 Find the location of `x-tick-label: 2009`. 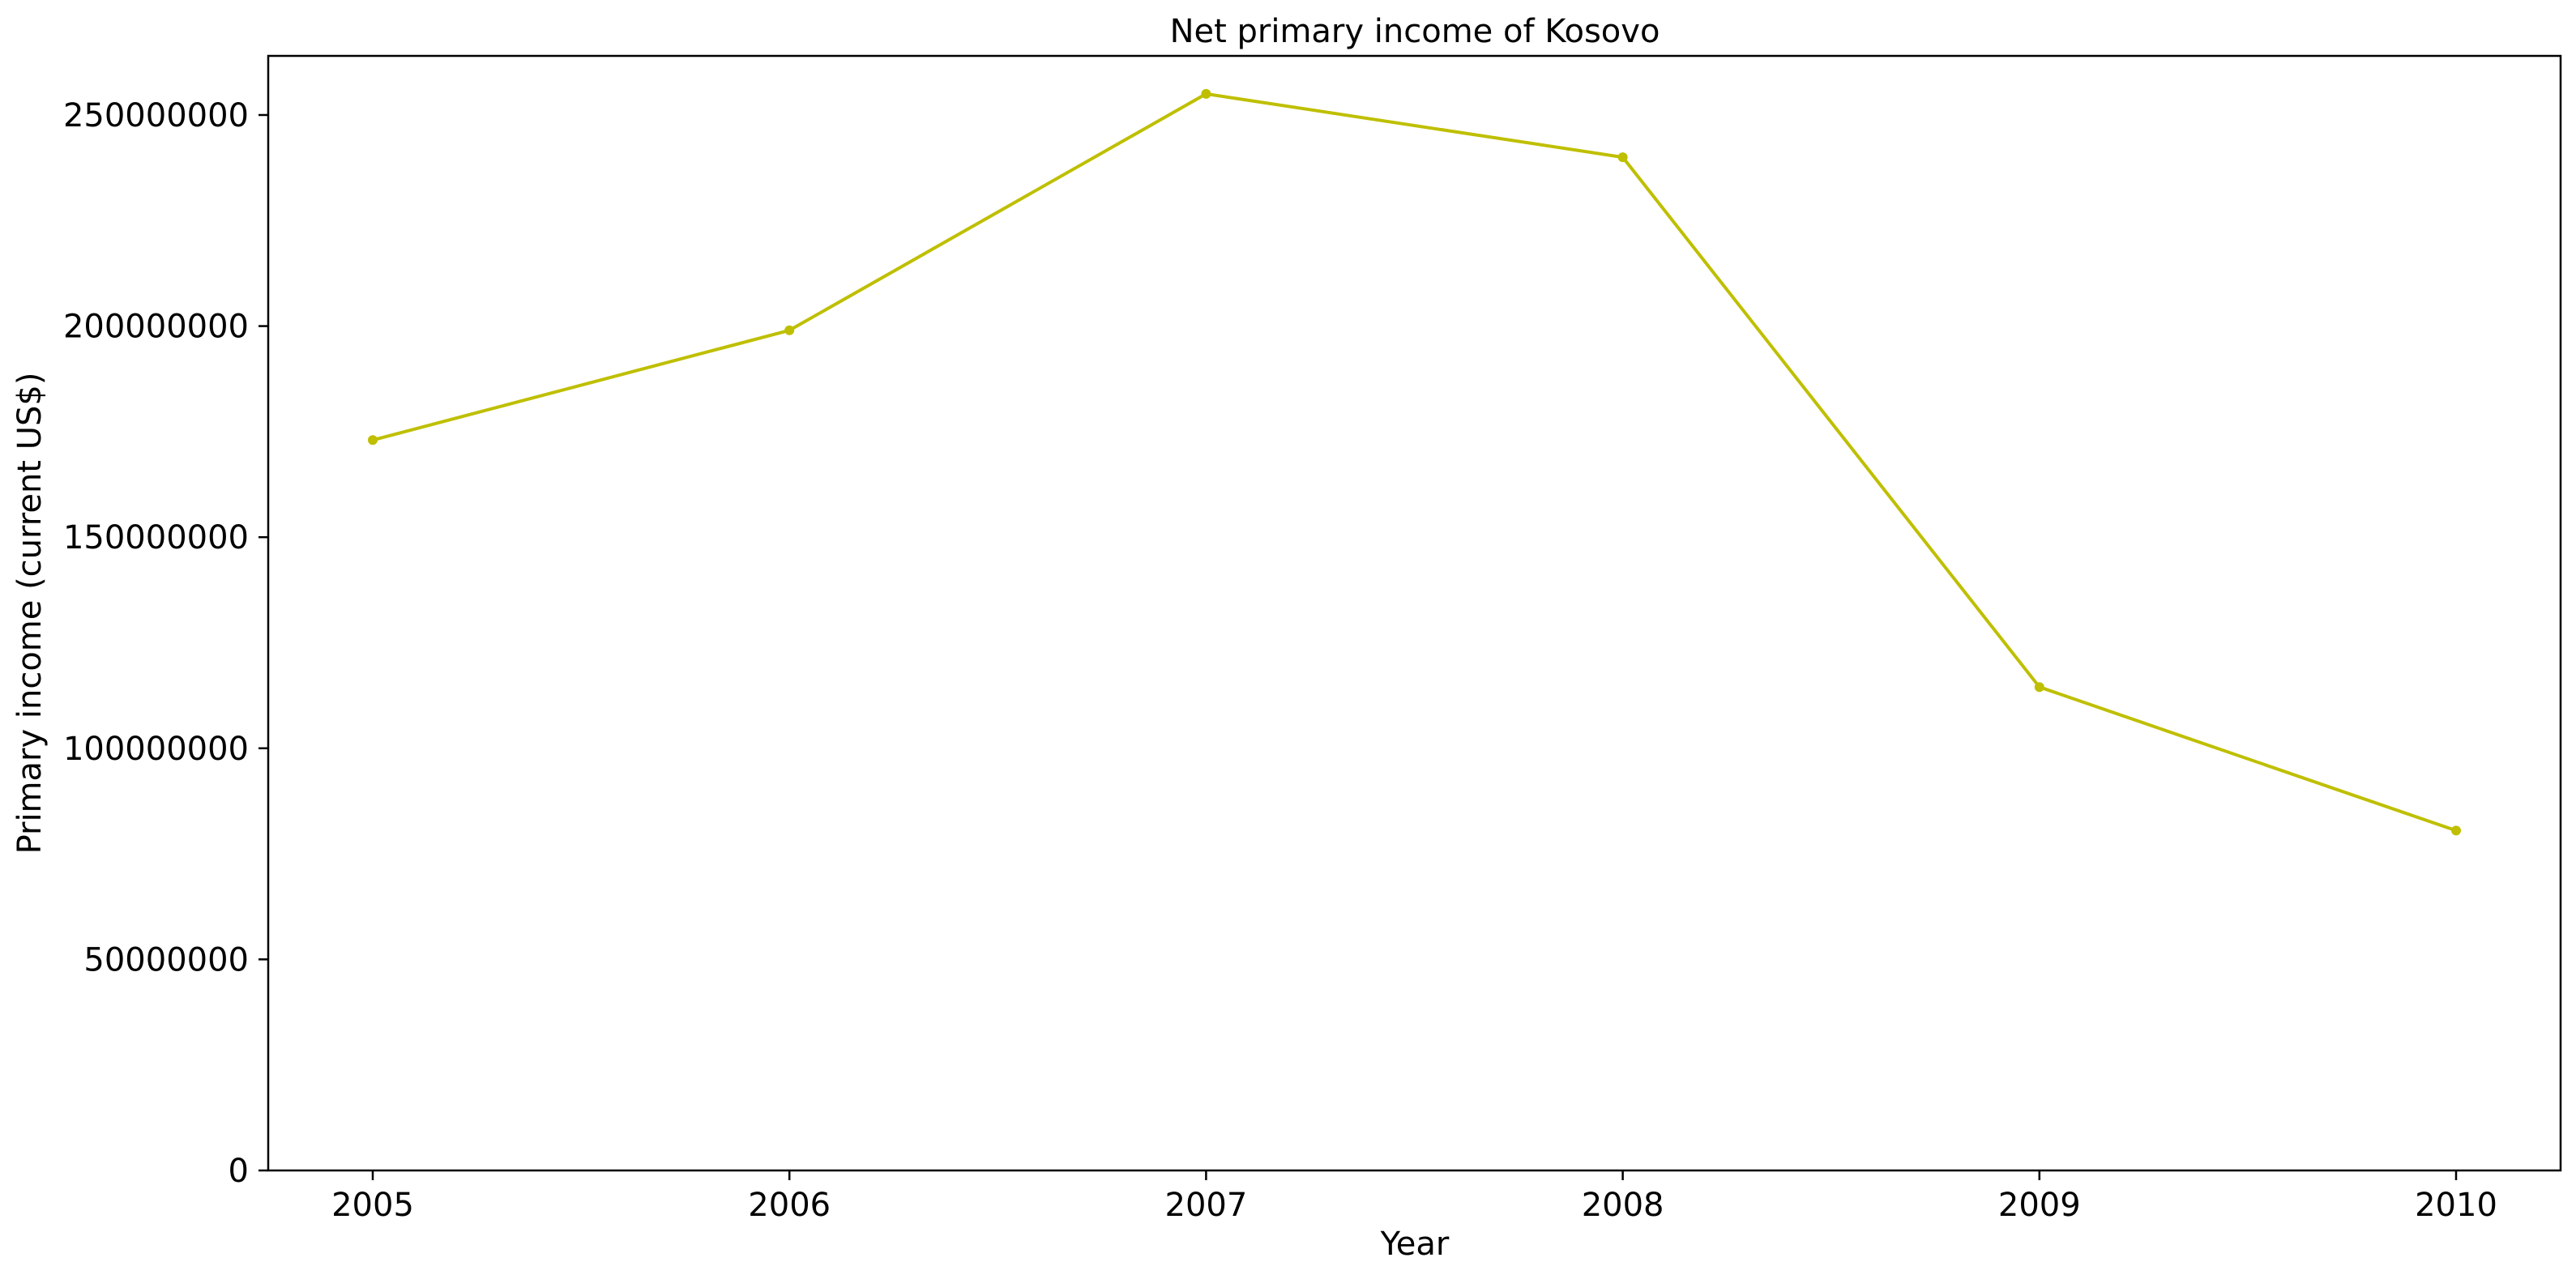

x-tick-label: 2009 is located at coordinates (2039, 1205).